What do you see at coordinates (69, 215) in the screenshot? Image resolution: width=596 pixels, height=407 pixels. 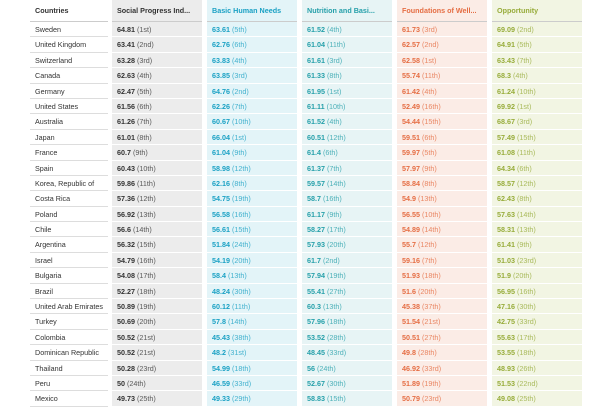 I see `country-cell: Poland` at bounding box center [69, 215].